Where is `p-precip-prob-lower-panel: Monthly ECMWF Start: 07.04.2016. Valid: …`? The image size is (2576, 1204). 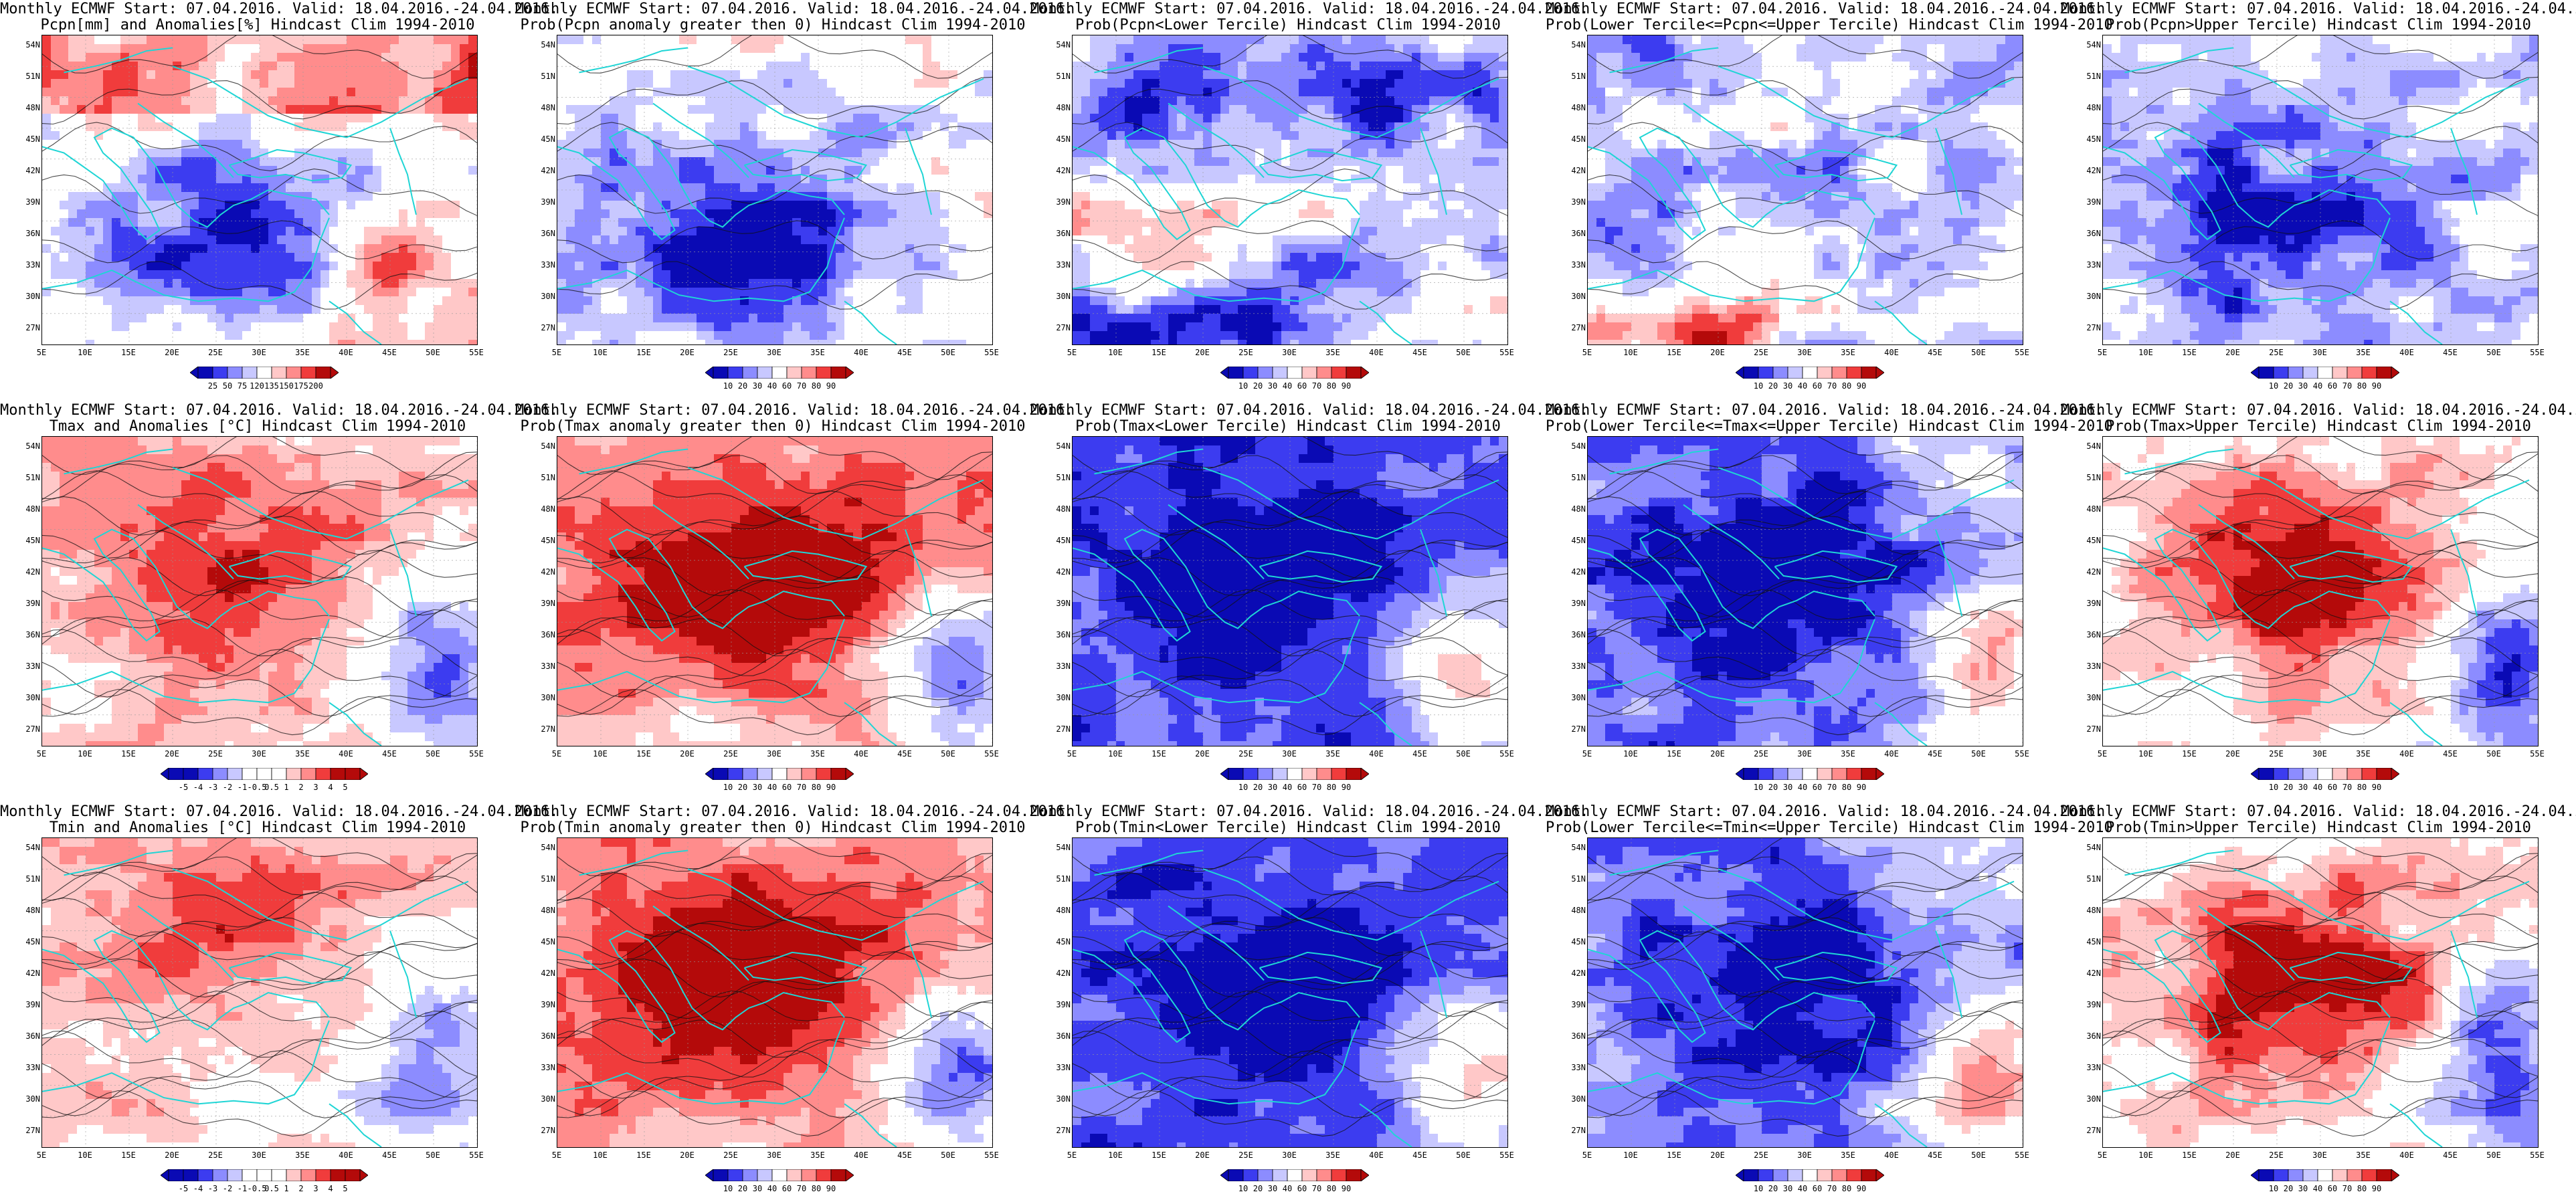
p-precip-prob-lower-panel: Monthly ECMWF Start: 07.04.2016. Valid: … is located at coordinates (1309, 200).